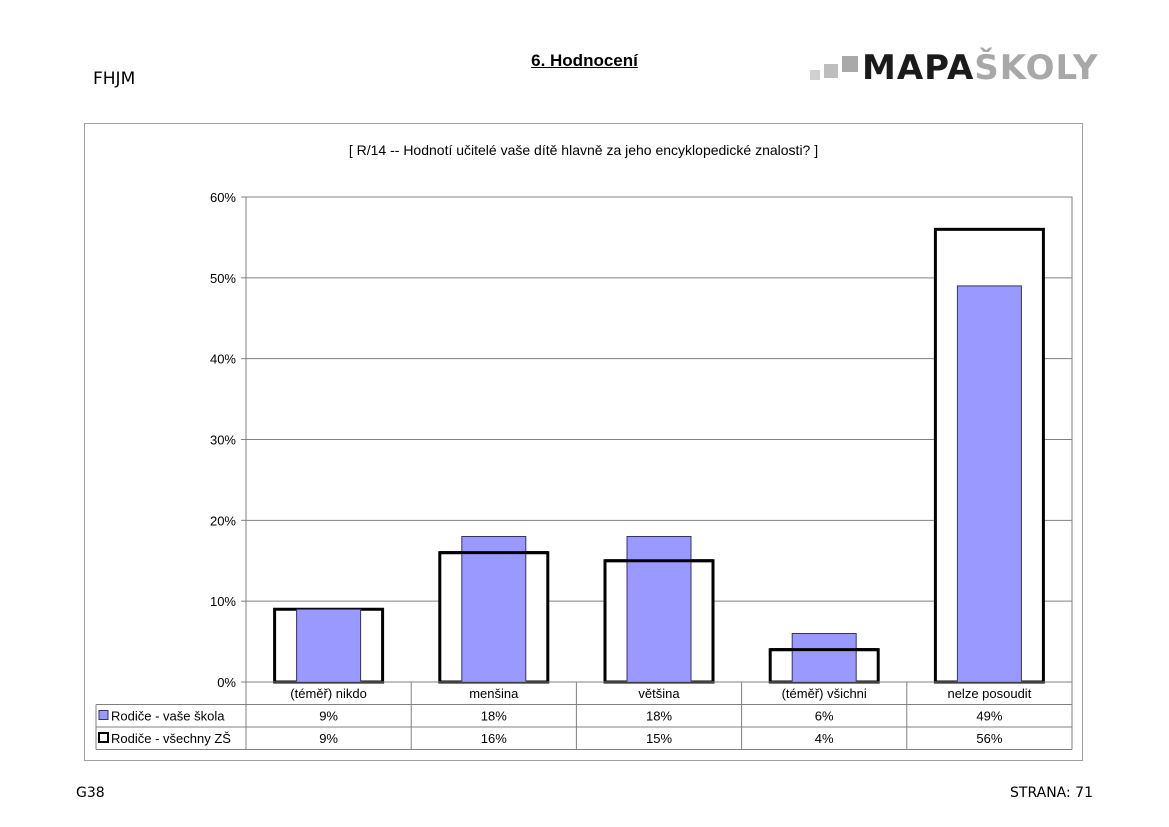 This screenshot has width=1169, height=827. I want to click on category-label: nelze posoudit, so click(989, 693).